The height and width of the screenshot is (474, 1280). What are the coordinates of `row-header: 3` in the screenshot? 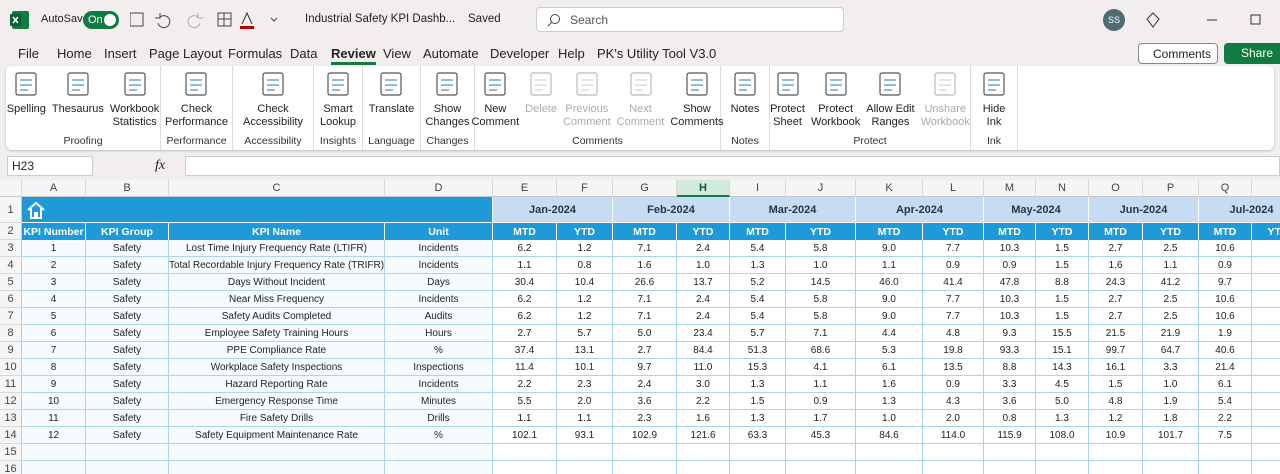 It's located at (11, 248).